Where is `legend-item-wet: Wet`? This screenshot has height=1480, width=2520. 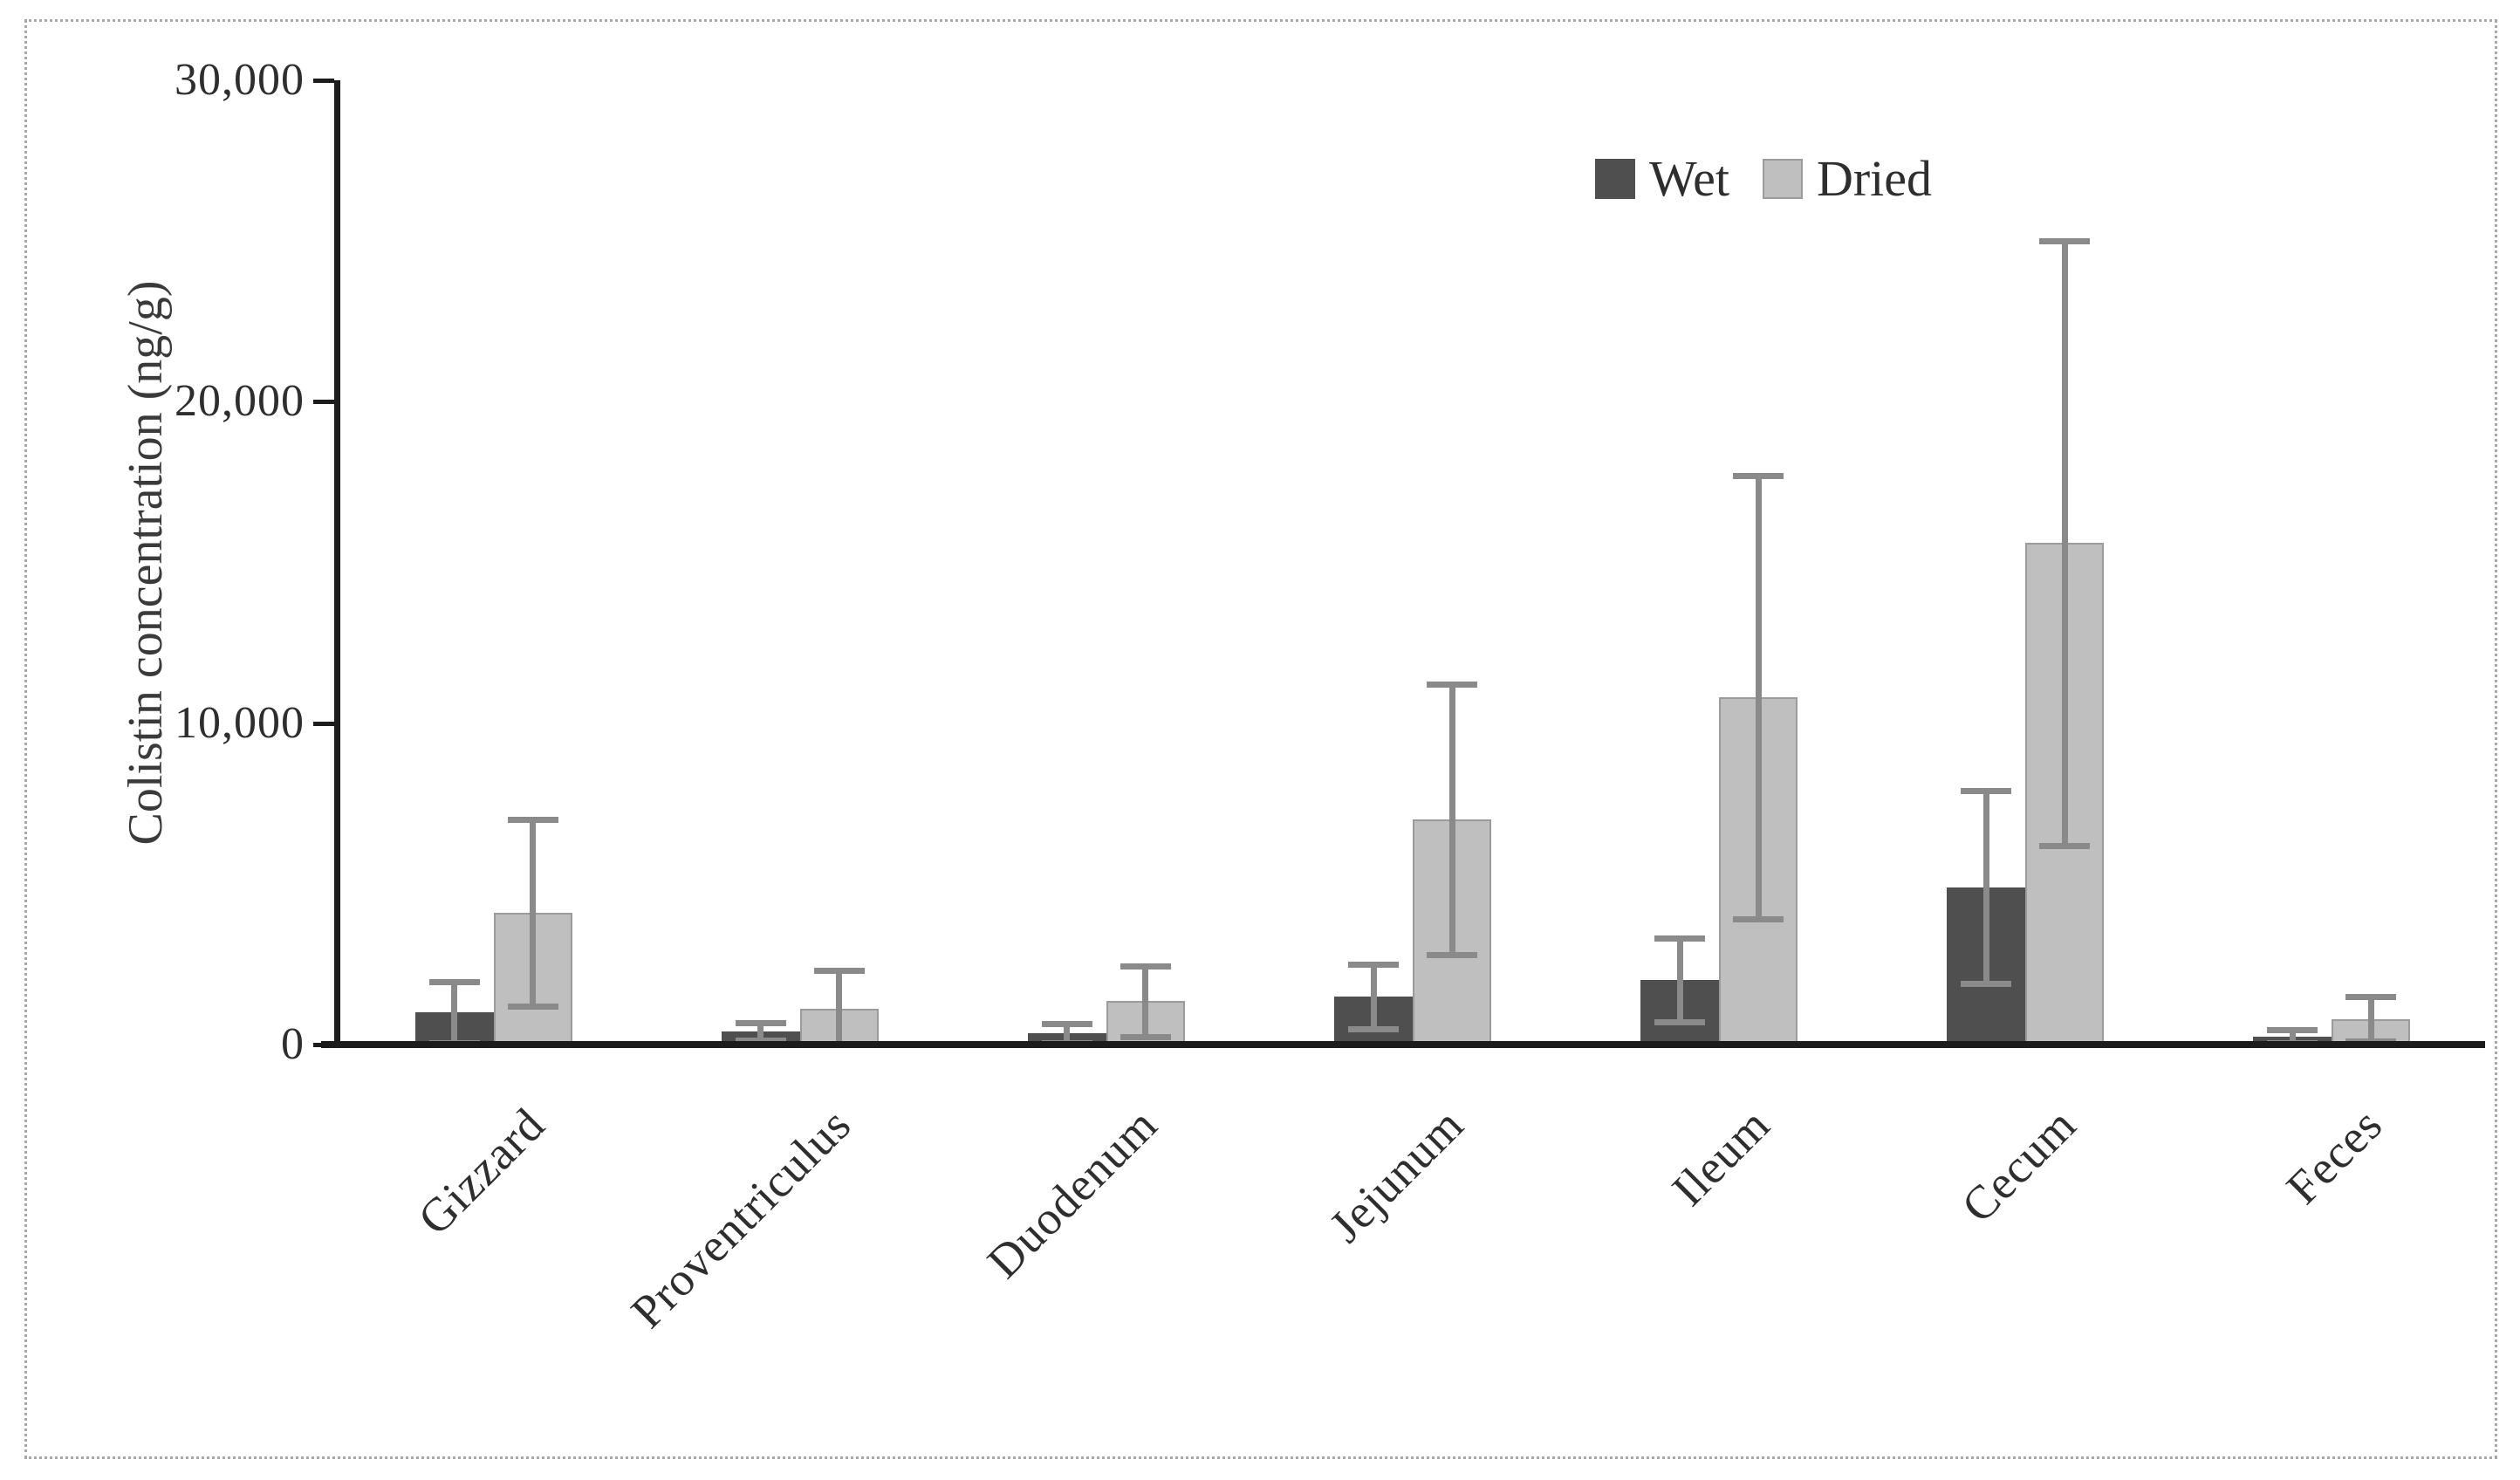 legend-item-wet: Wet is located at coordinates (1662, 179).